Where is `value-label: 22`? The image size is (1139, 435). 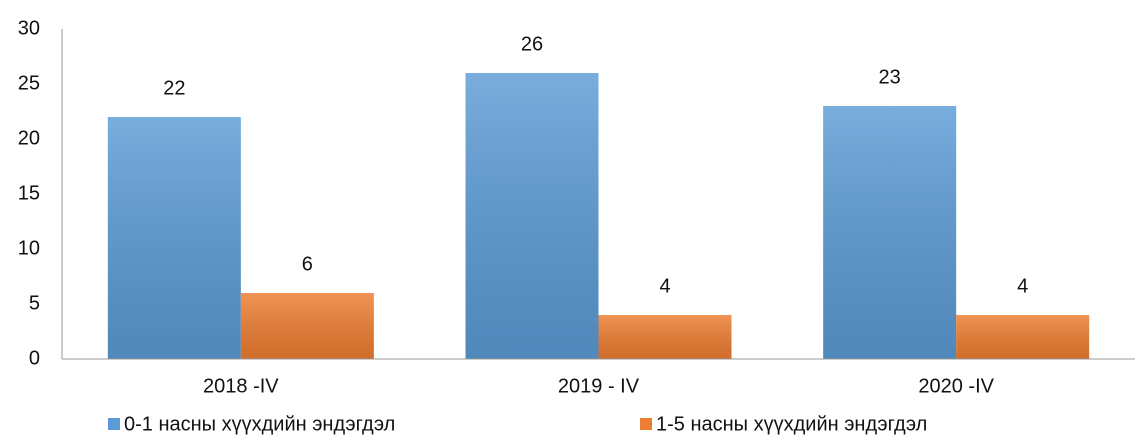
value-label: 22 is located at coordinates (174, 88).